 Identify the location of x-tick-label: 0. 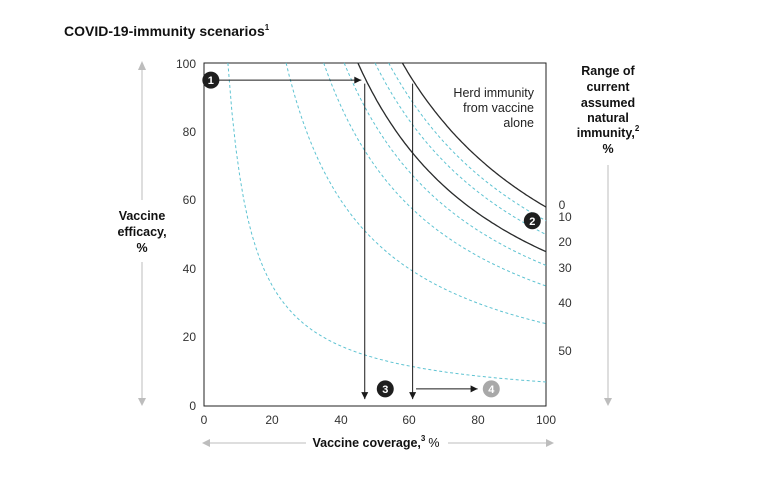
(204, 420).